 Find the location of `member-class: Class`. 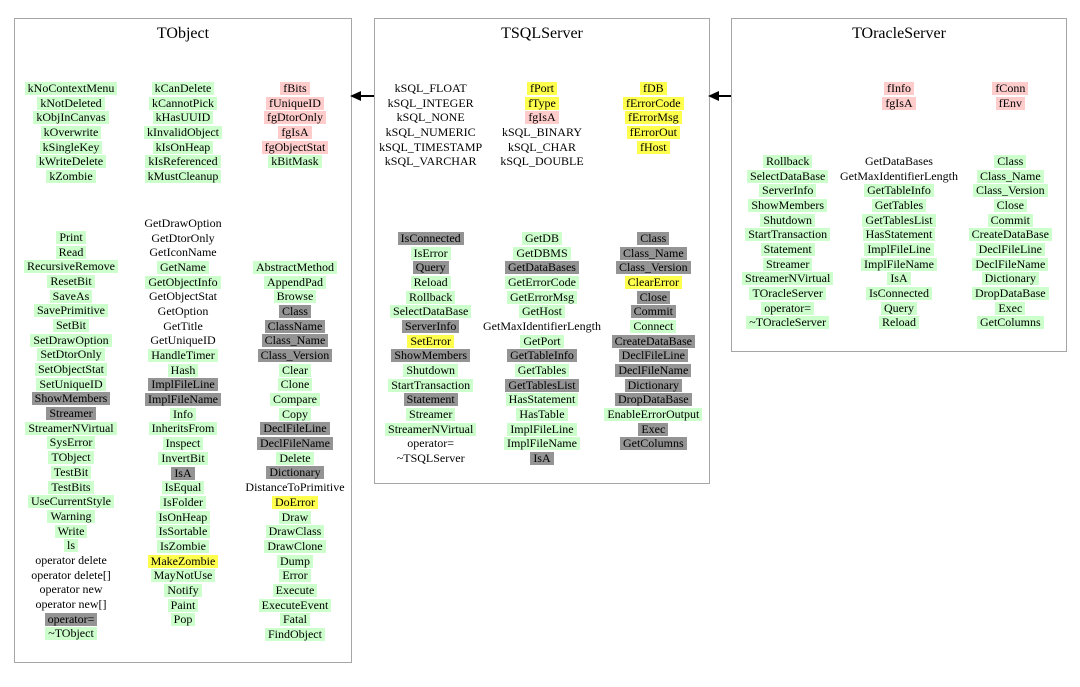

member-class: Class is located at coordinates (653, 238).